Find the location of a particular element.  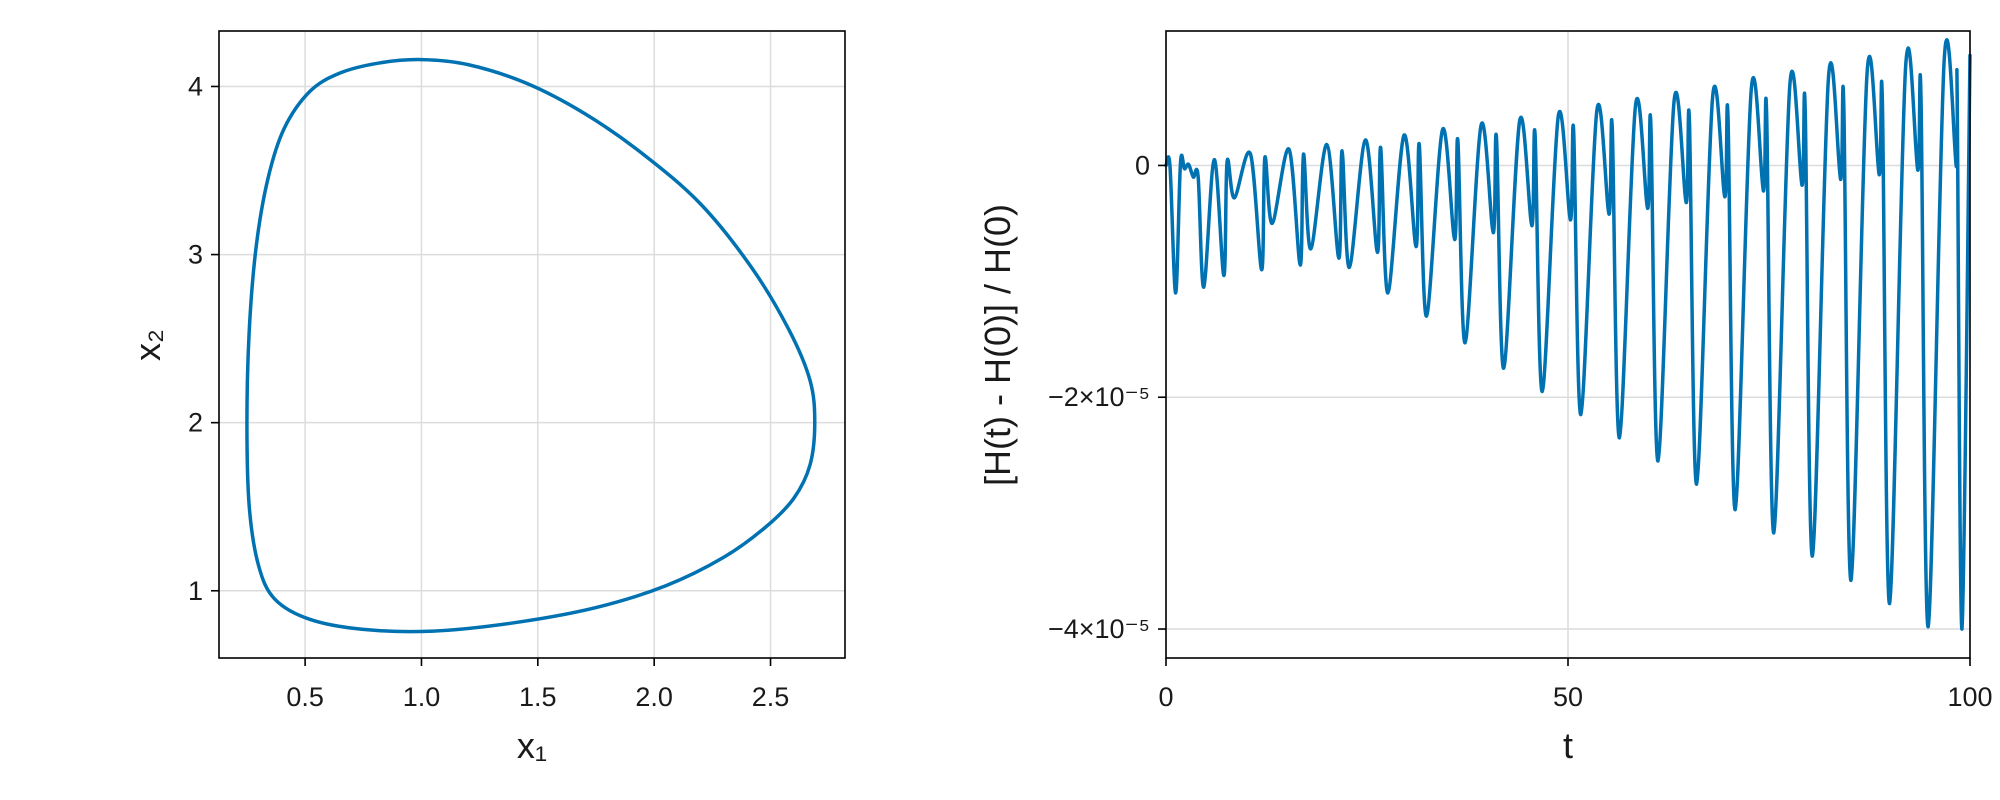

energy-error-x-tick-label: 0 is located at coordinates (1165, 697).